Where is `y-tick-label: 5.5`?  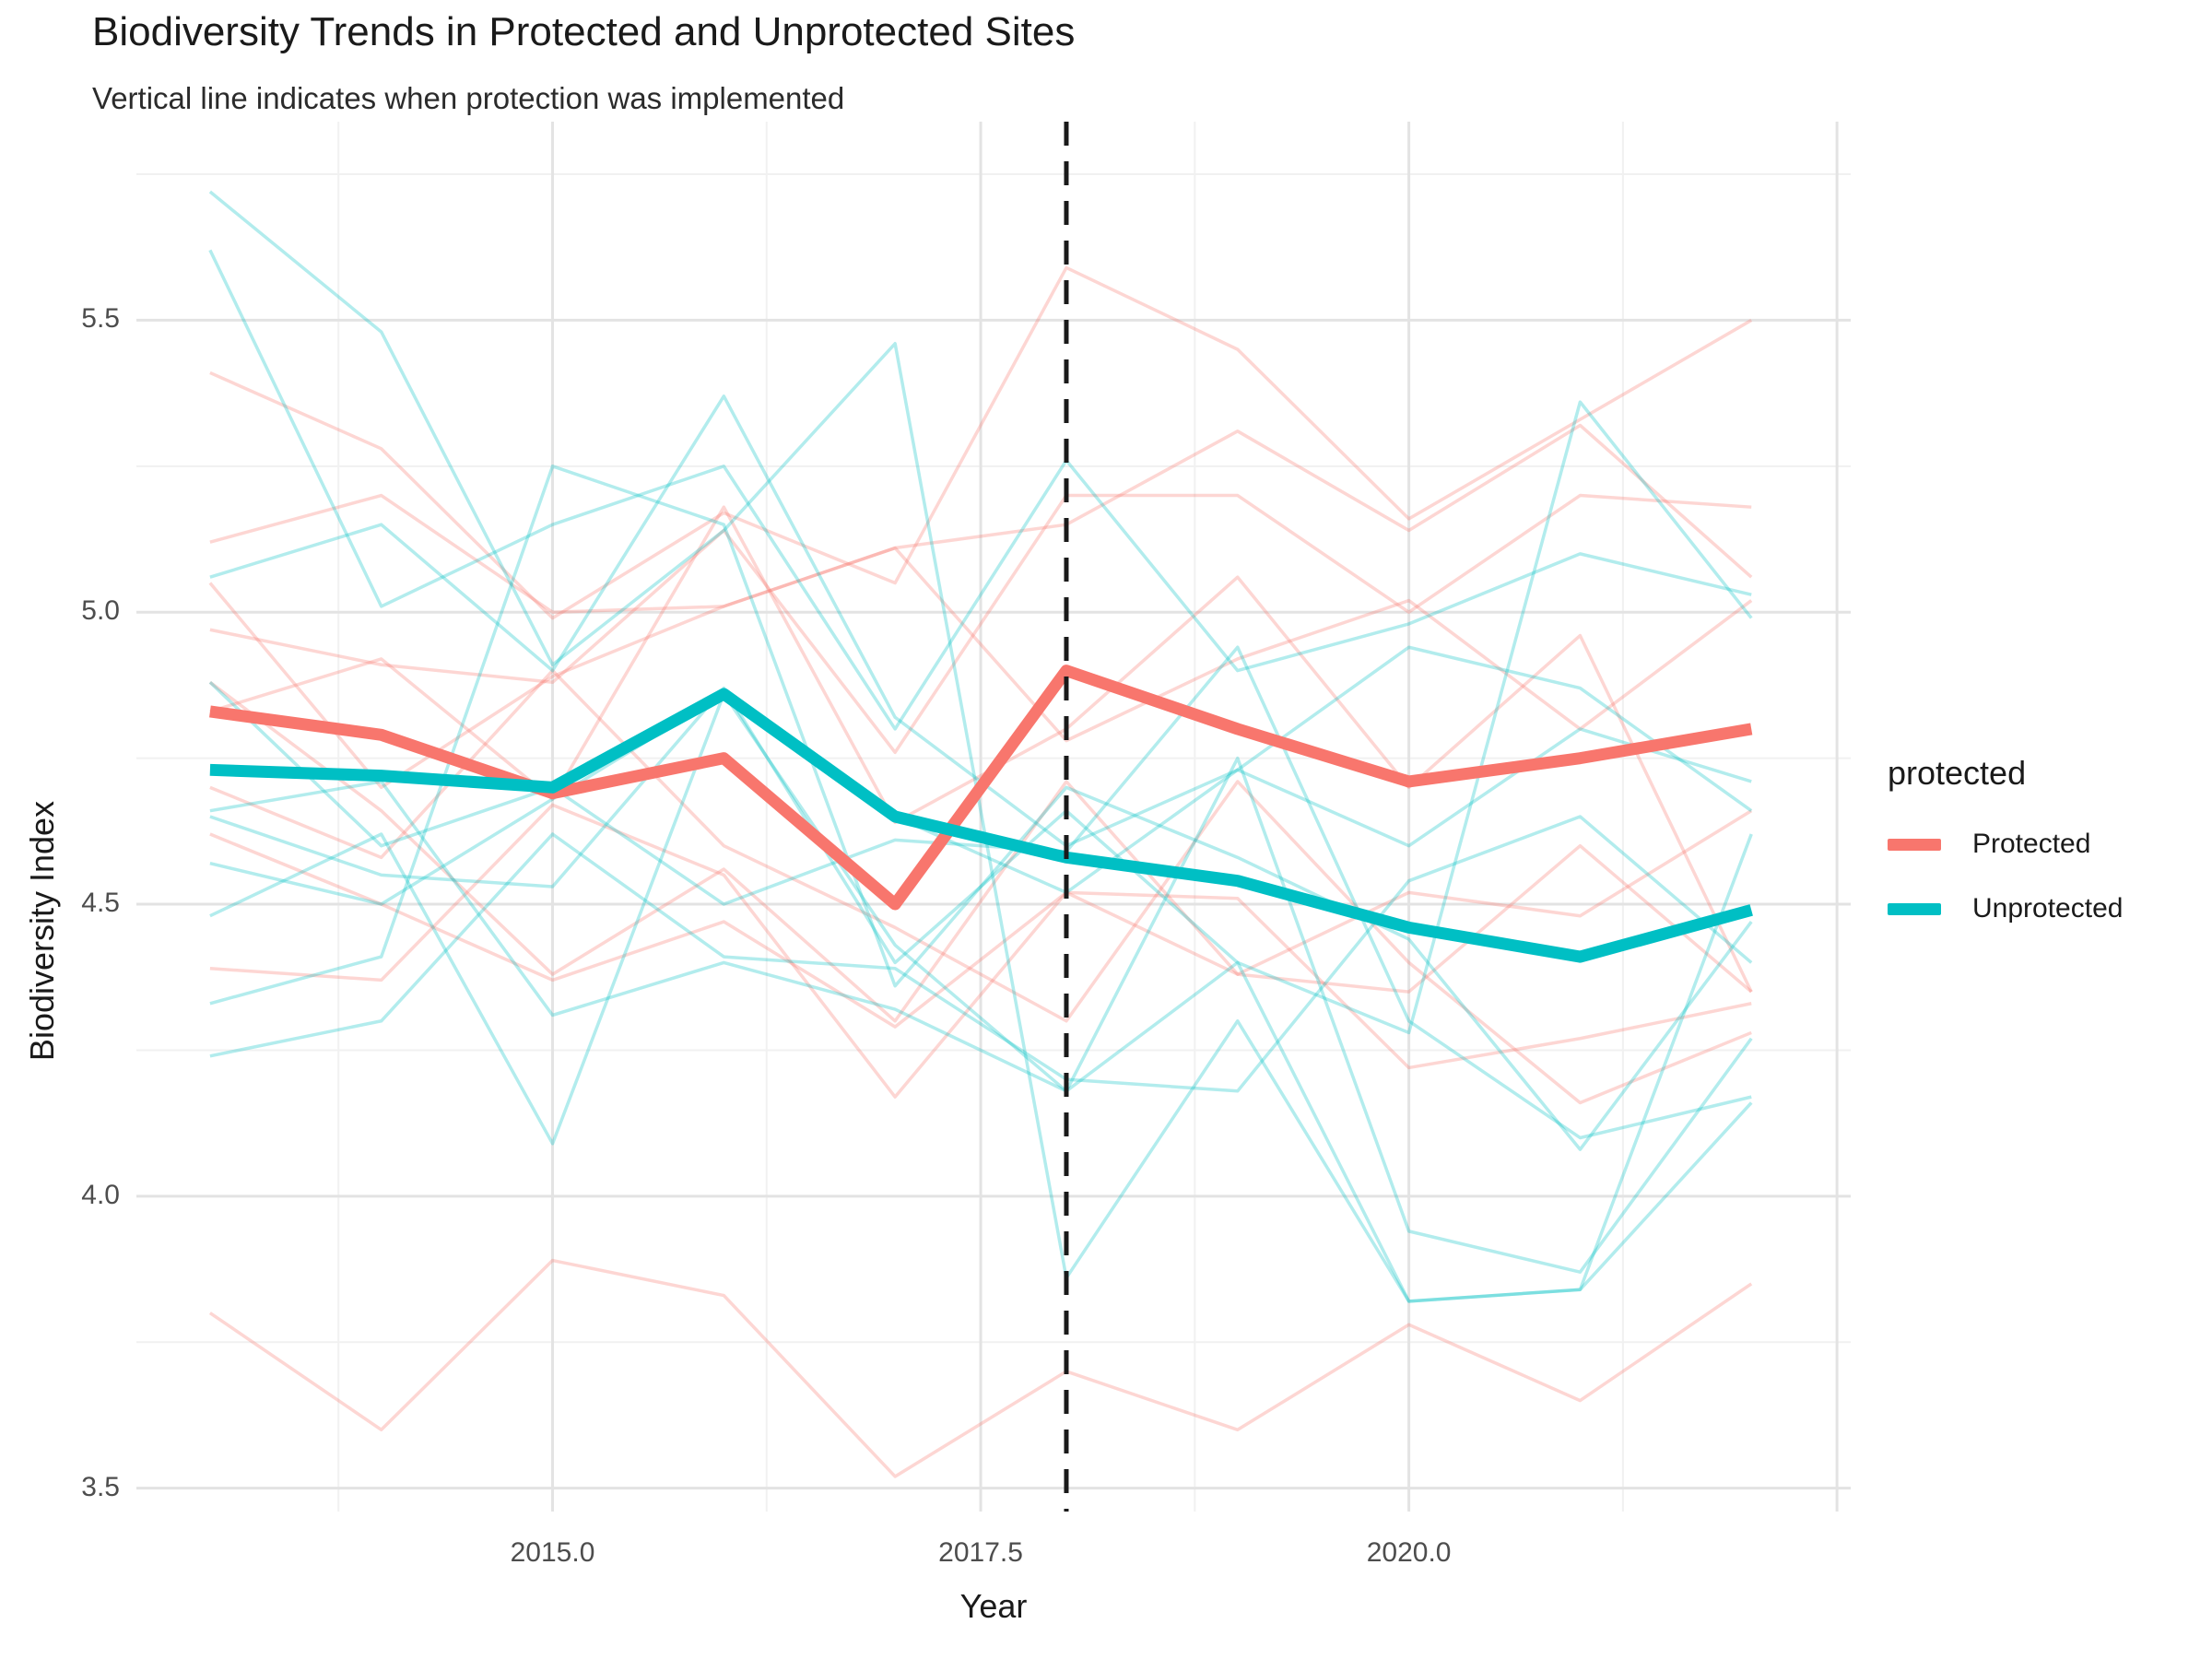
y-tick-label: 5.5 is located at coordinates (100, 319).